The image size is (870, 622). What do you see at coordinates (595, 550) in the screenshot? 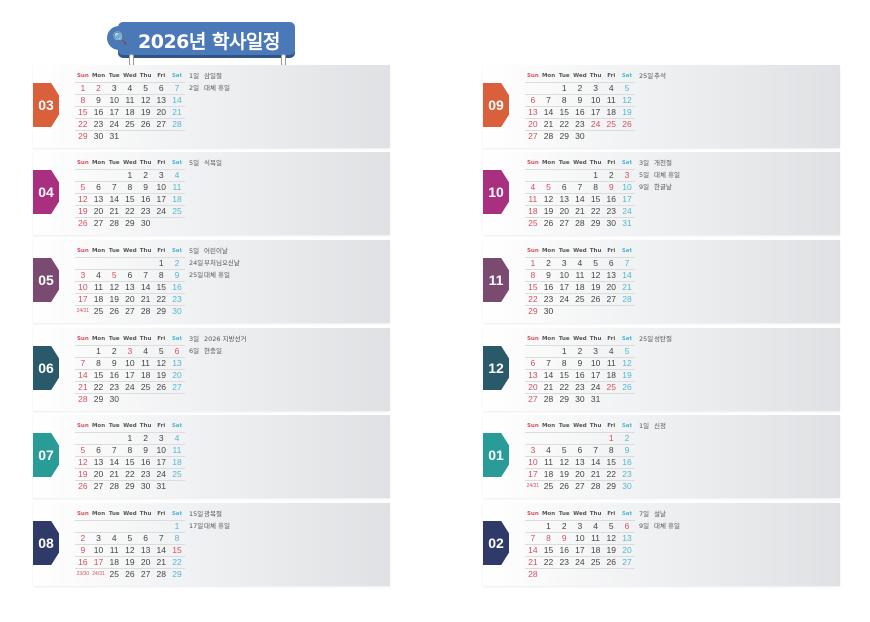
I see `day-cell: 18` at bounding box center [595, 550].